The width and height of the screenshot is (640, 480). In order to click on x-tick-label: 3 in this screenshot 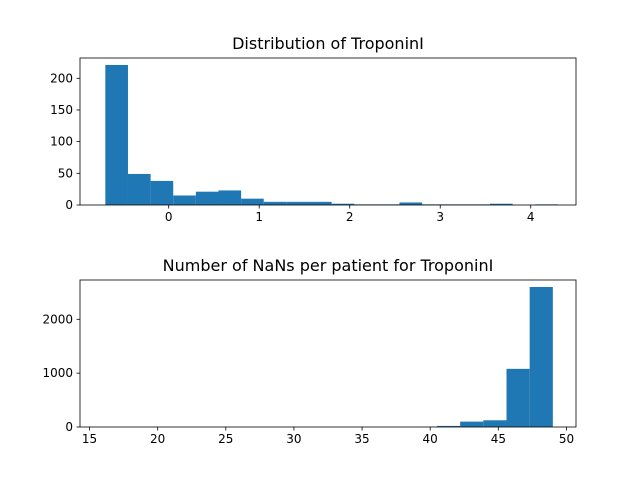, I will do `click(440, 217)`.